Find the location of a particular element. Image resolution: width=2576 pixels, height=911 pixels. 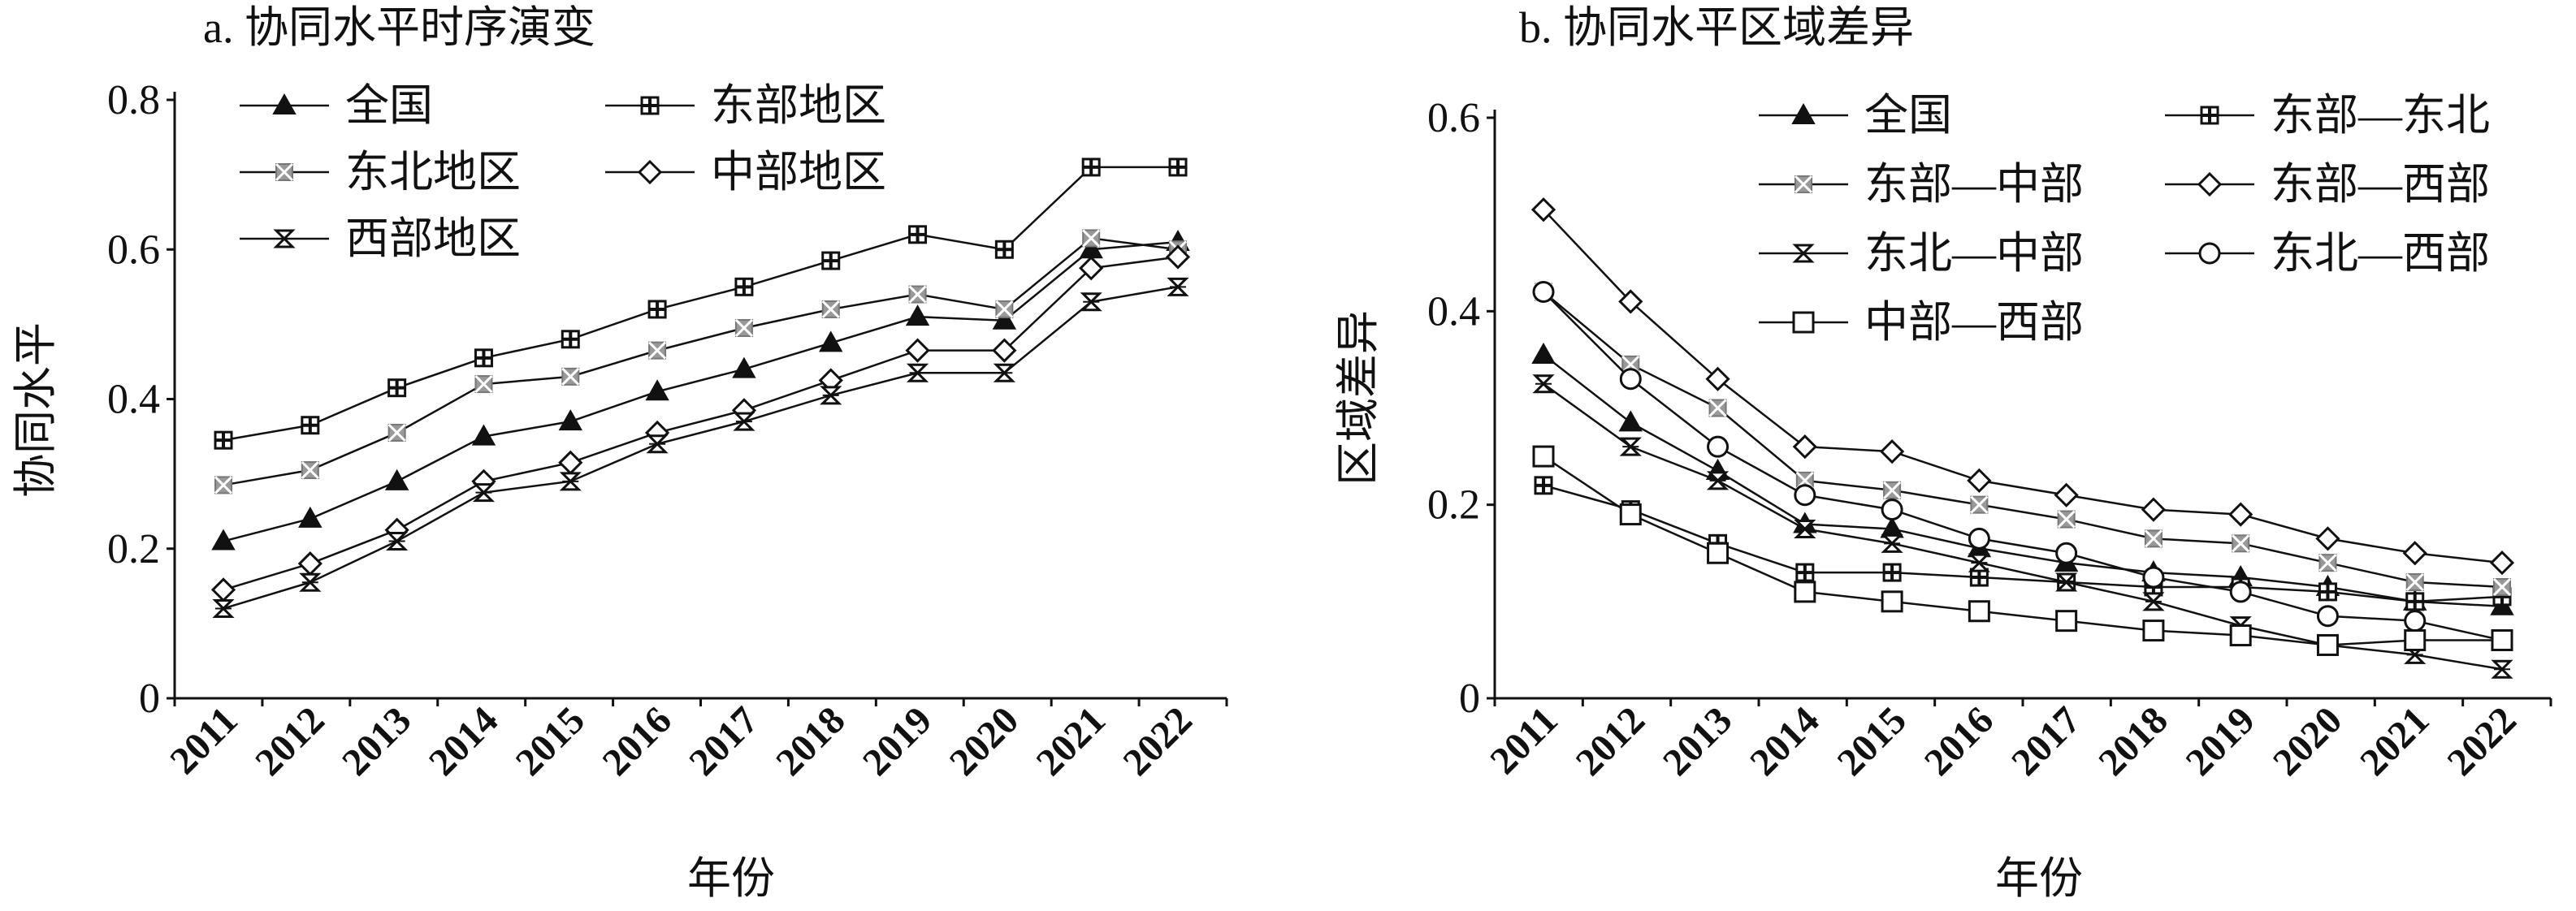

panel-a-x-label: 年份 is located at coordinates (731, 878).